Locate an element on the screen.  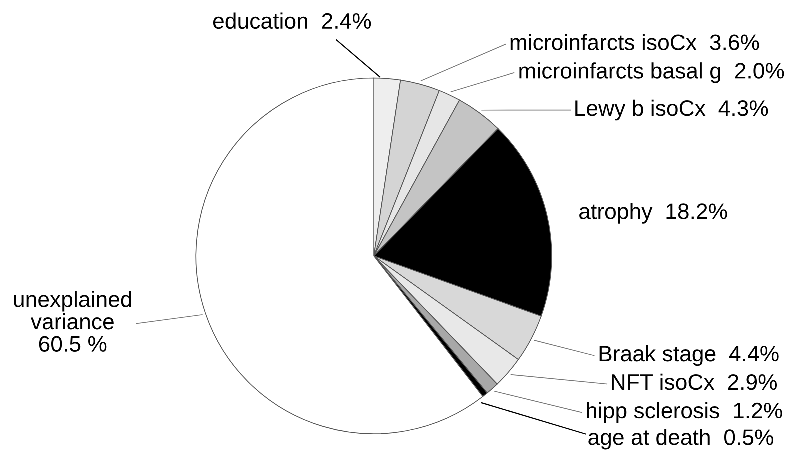
data-label: 60.5 % is located at coordinates (73, 344).